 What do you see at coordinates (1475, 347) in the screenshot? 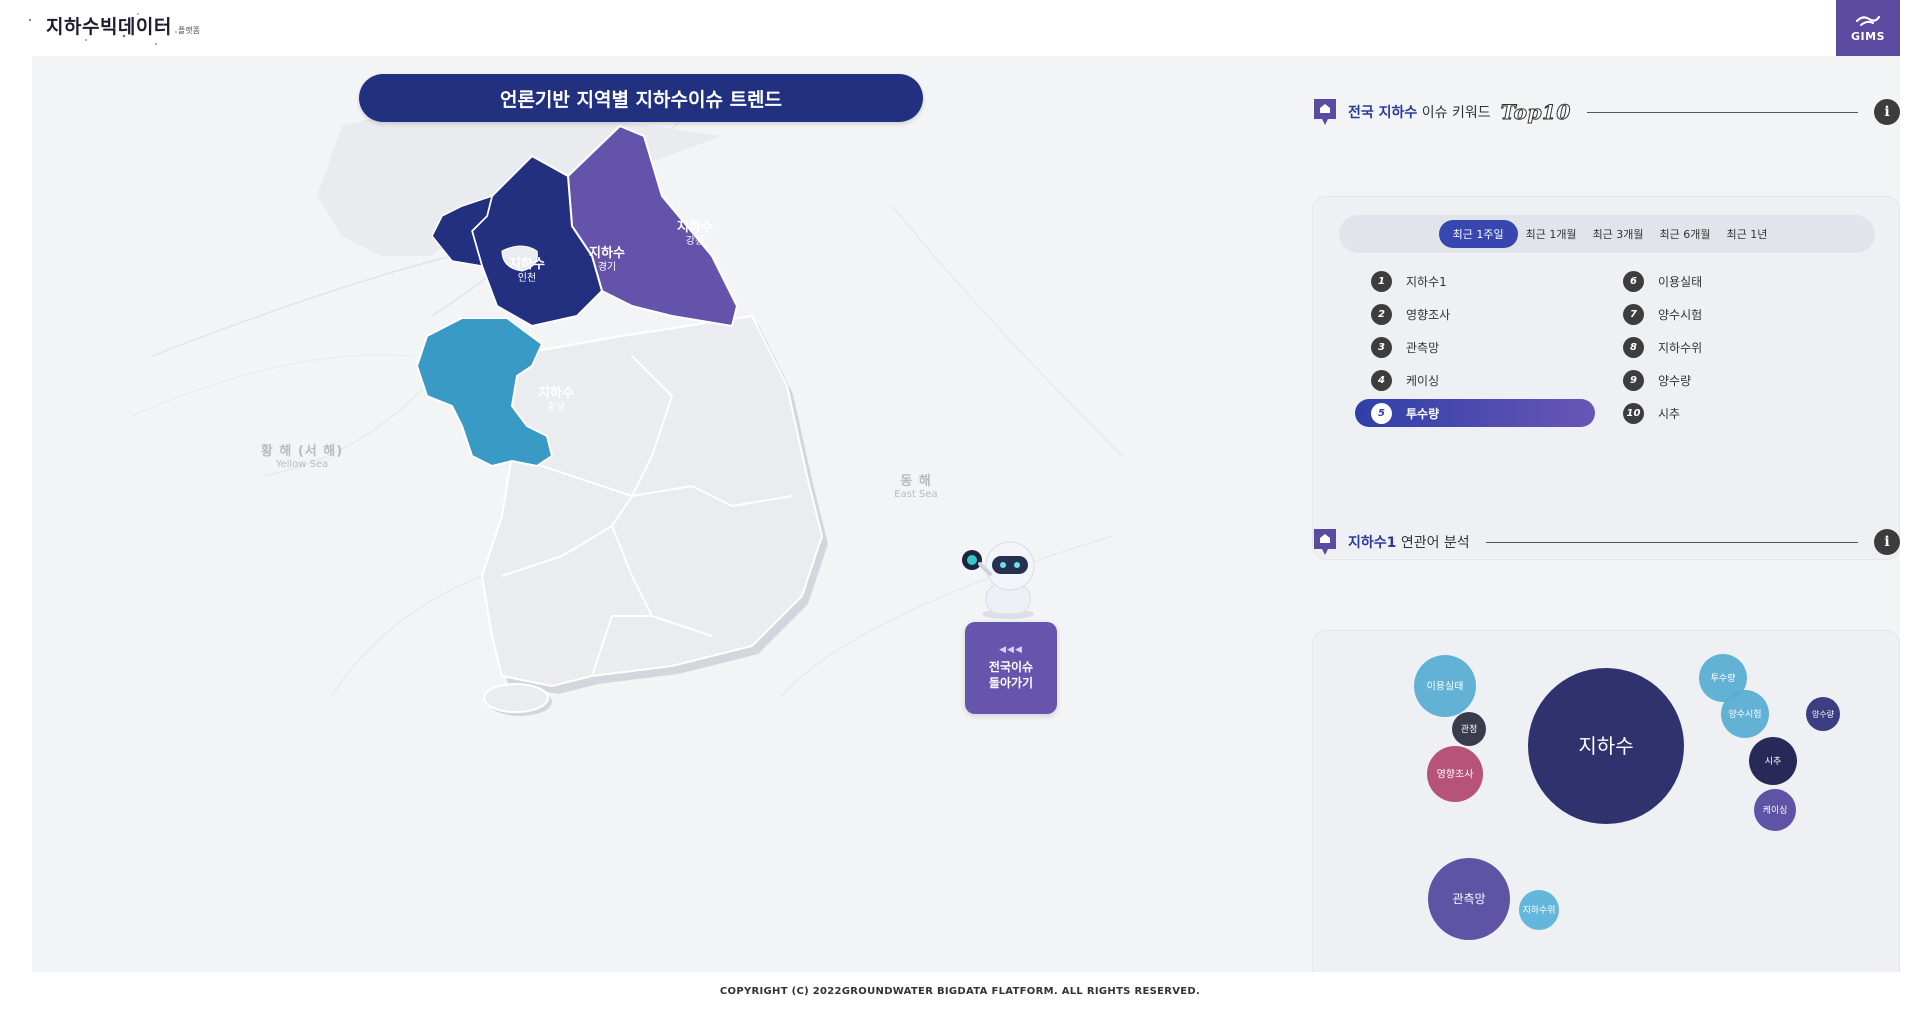
I see `keyword-item: 3 관측망` at bounding box center [1475, 347].